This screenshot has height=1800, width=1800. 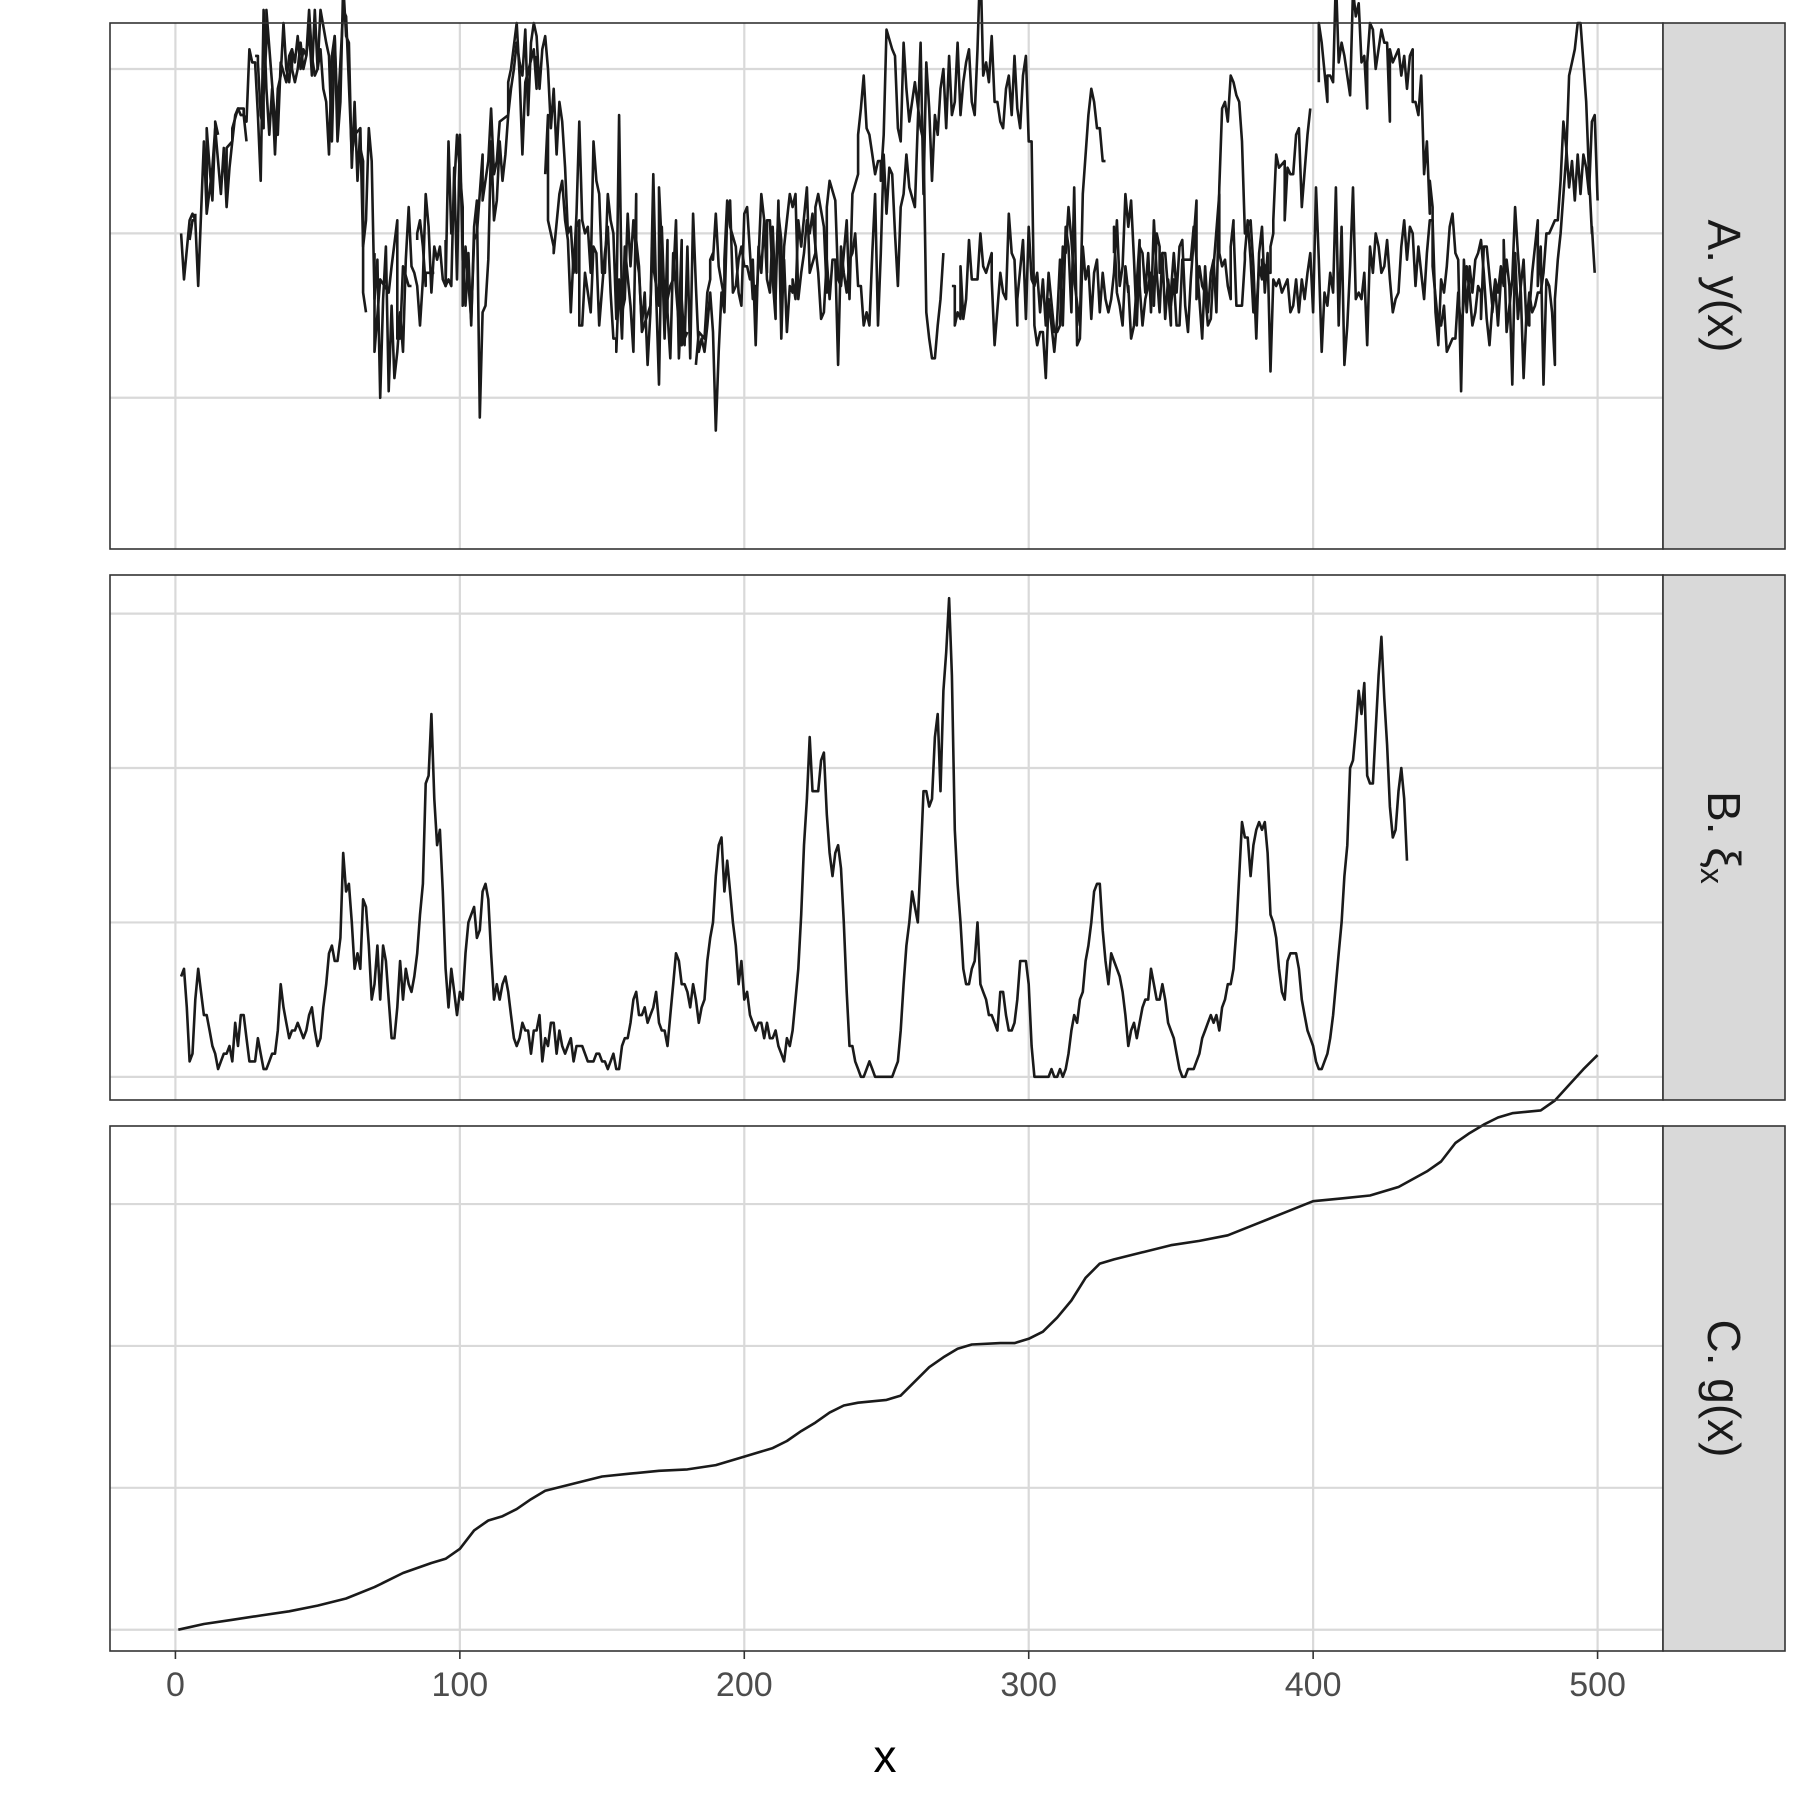 I want to click on x-tick-label-1: 100, so click(x=459, y=1685).